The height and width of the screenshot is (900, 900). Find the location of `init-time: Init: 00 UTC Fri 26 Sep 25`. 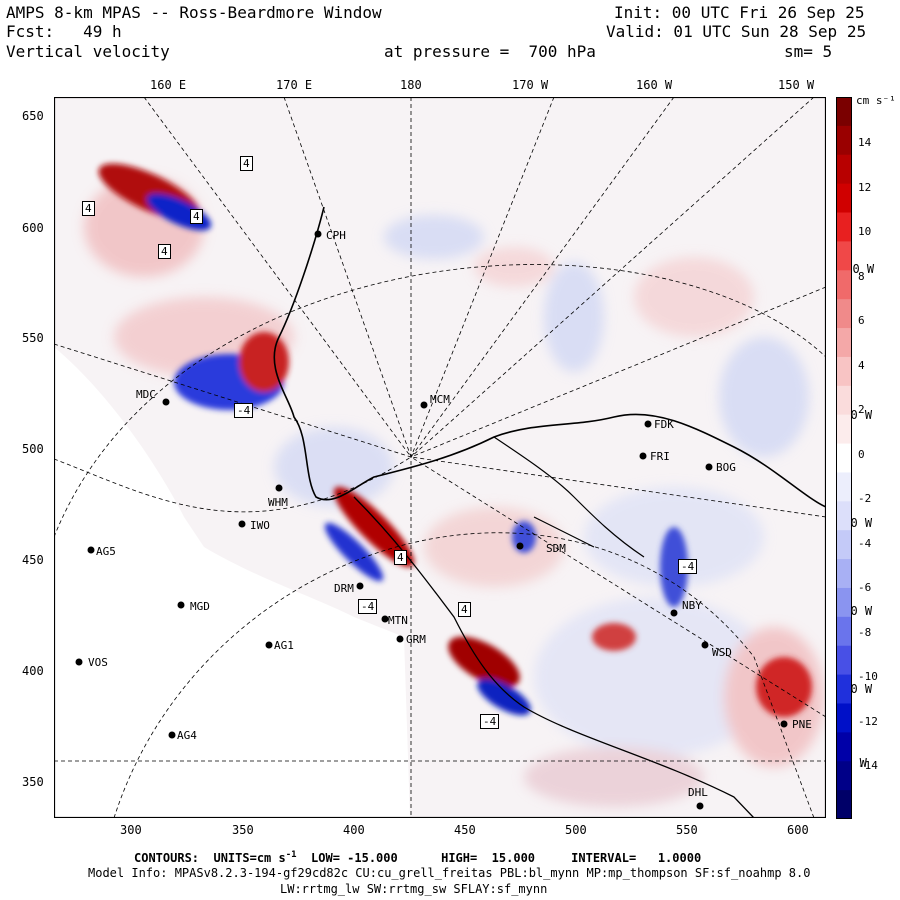

init-time: Init: 00 UTC Fri 26 Sep 25 is located at coordinates (739, 12).